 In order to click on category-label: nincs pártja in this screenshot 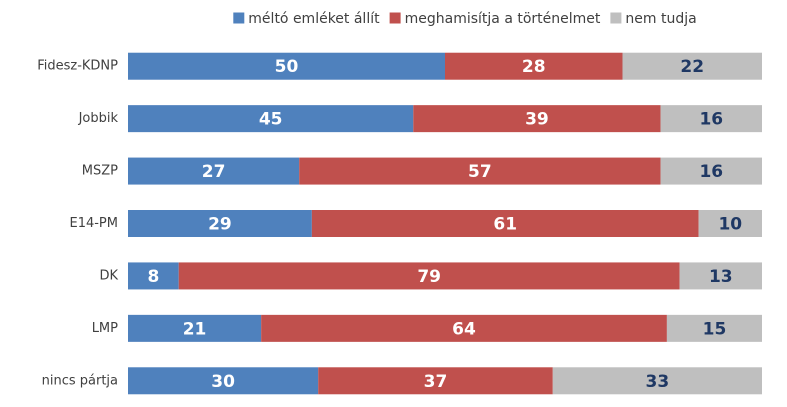, I will do `click(80, 380)`.